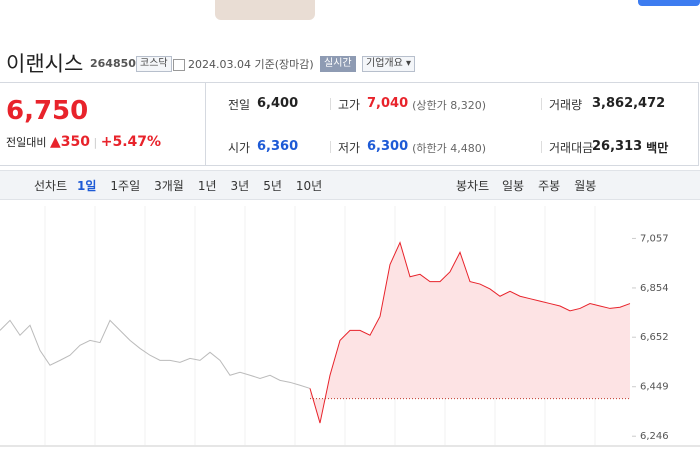 The height and width of the screenshot is (450, 700). Describe the element at coordinates (125, 186) in the screenshot. I see `period-tab: 1주일` at that location.